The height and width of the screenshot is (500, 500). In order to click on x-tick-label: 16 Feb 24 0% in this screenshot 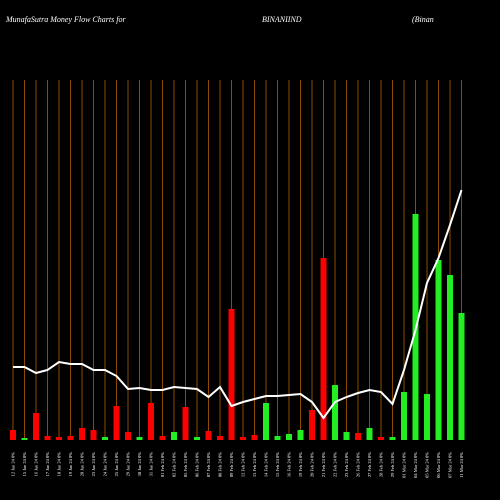, I will do `click(289, 464)`.